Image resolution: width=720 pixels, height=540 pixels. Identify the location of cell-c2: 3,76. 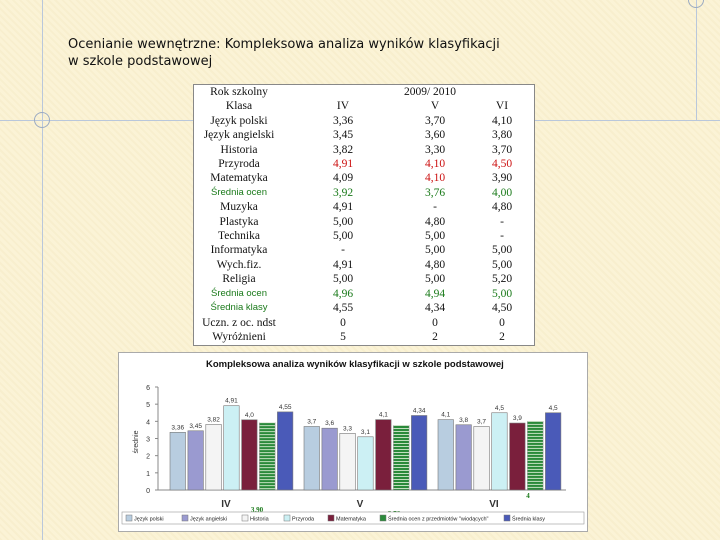
(435, 192).